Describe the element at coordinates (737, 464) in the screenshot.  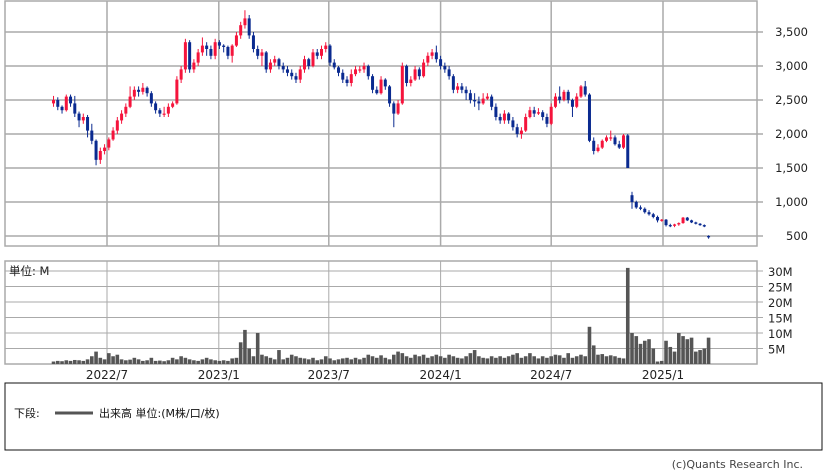
I see `copyright: (c)Quants Research Inc.` at that location.